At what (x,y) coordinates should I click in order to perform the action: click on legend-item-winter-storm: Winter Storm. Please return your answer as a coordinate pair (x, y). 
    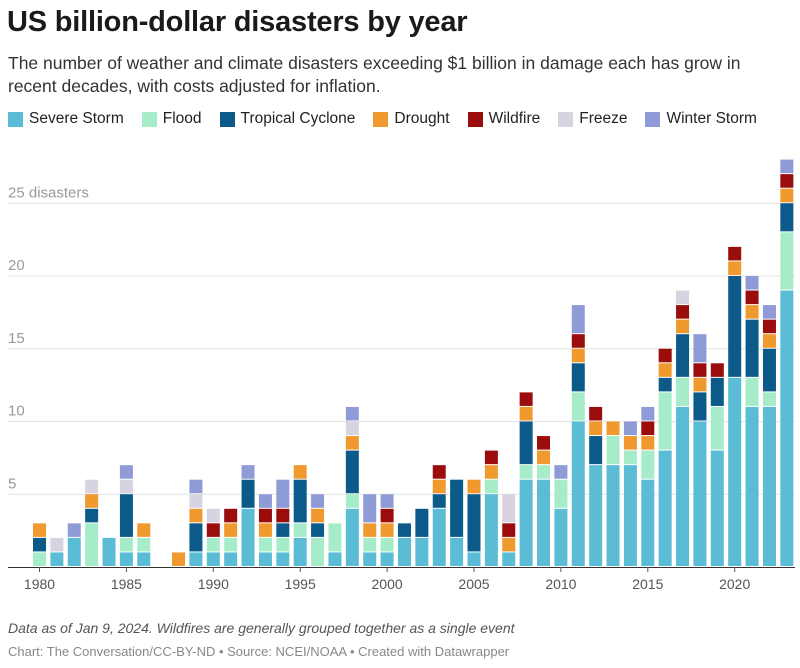
    Looking at the image, I should click on (701, 119).